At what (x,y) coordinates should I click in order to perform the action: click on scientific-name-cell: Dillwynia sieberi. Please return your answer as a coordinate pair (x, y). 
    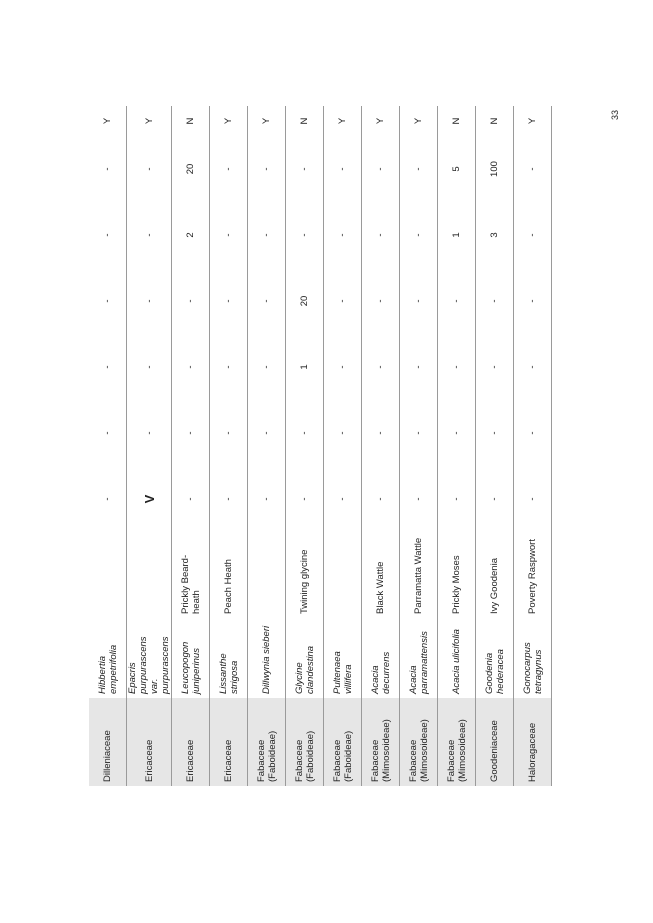
    Looking at the image, I should click on (266, 658).